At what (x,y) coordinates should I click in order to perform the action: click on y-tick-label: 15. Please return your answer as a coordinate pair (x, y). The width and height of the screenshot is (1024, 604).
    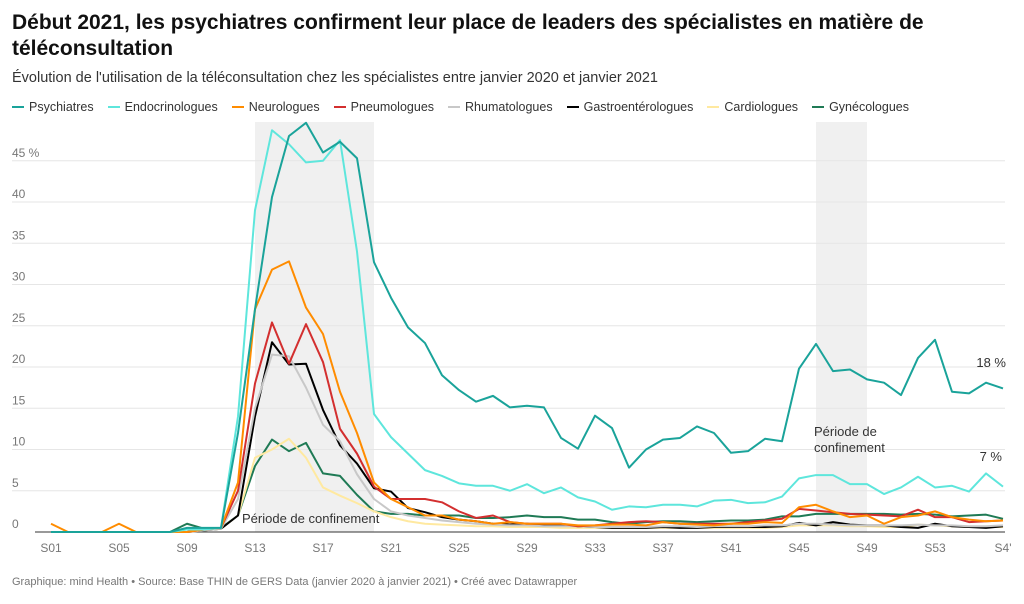
    Looking at the image, I should click on (19, 400).